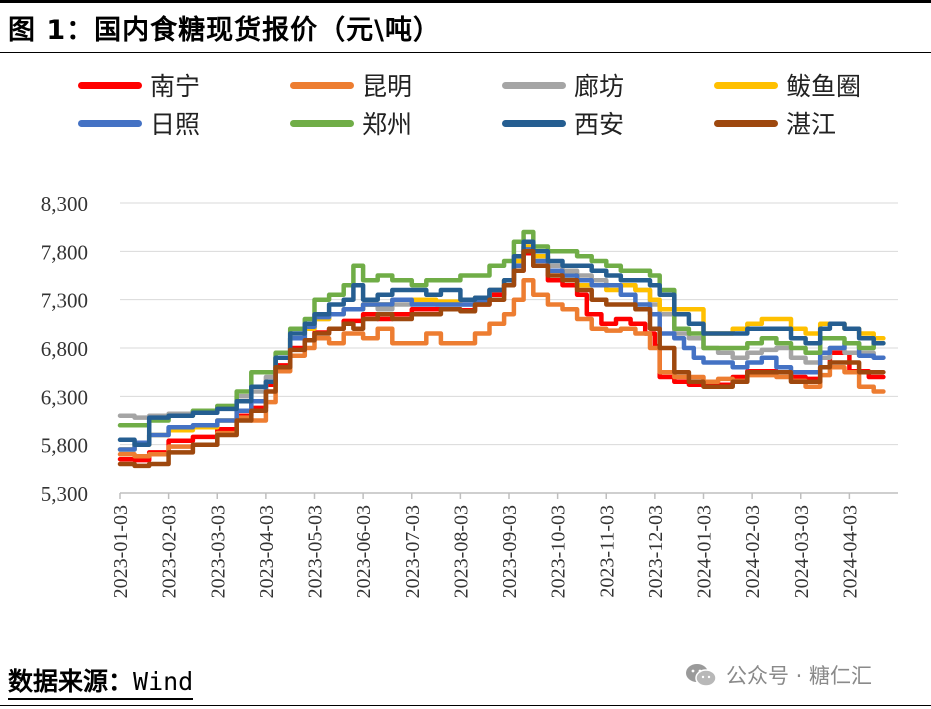  Describe the element at coordinates (364, 551) in the screenshot. I see `x-tick-label: 2023-06-03` at that location.